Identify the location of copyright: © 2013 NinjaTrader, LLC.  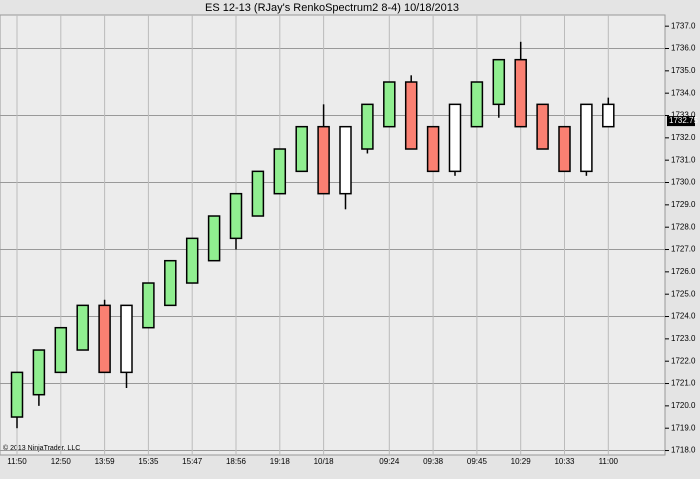
(41, 448).